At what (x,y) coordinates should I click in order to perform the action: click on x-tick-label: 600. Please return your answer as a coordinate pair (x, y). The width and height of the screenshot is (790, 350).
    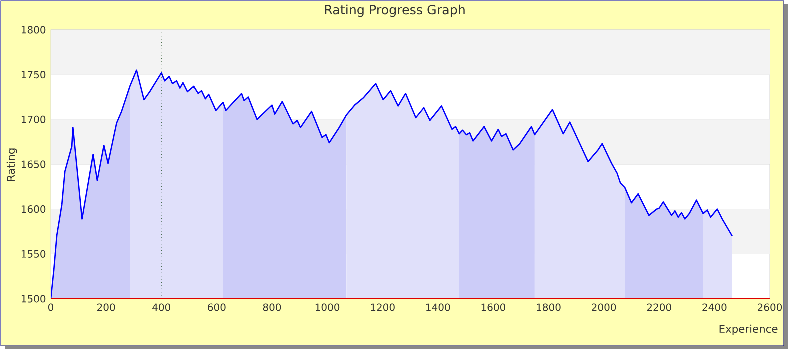
    Looking at the image, I should click on (217, 308).